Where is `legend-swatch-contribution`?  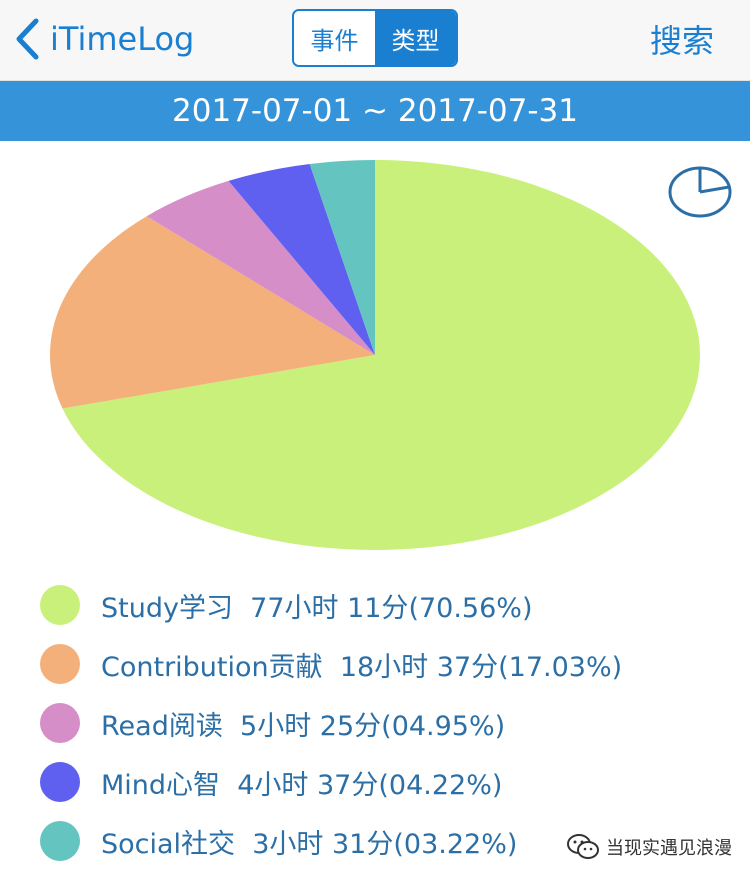 legend-swatch-contribution is located at coordinates (60, 664).